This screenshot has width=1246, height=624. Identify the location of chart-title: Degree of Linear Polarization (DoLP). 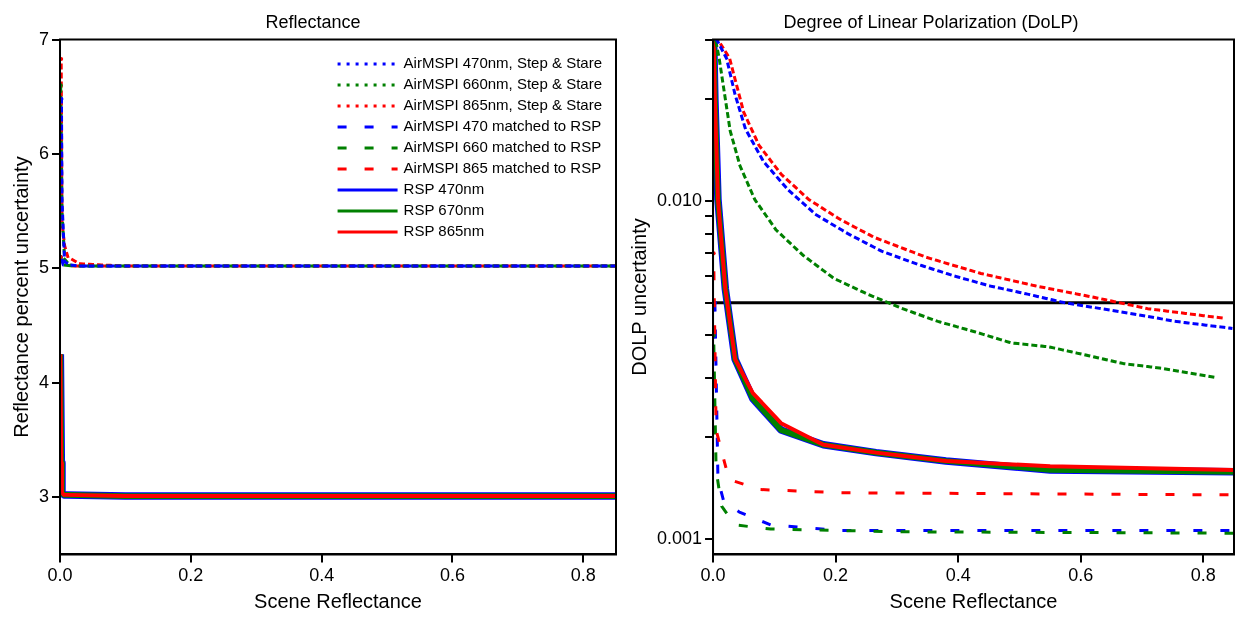
(931, 21).